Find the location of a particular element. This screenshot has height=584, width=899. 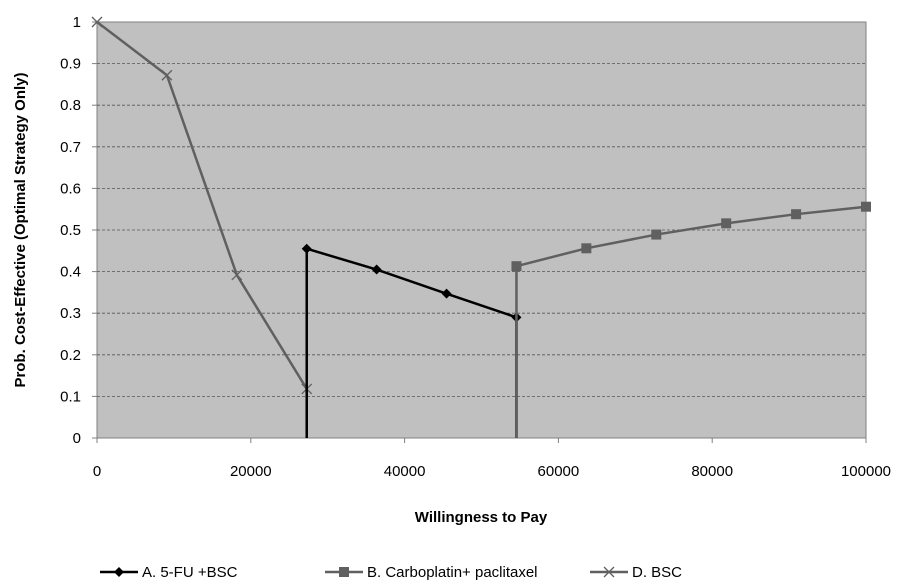

legend-label: D. BSC is located at coordinates (657, 572).